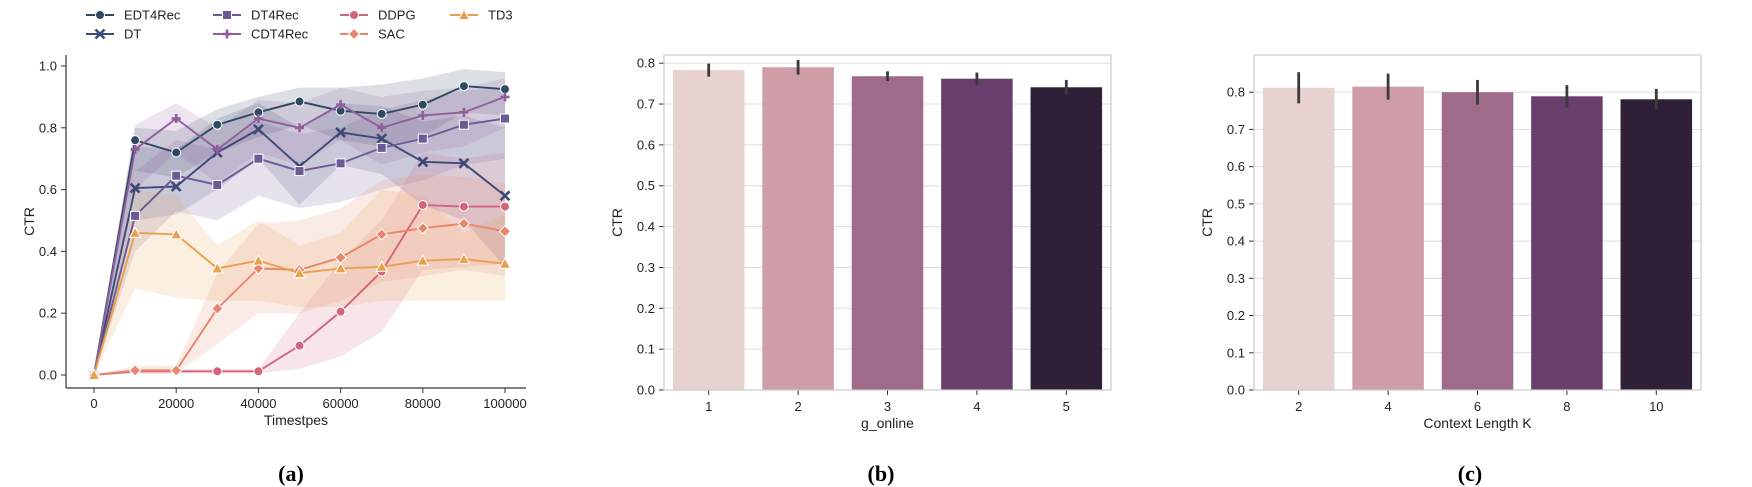 Image resolution: width=1752 pixels, height=487 pixels. What do you see at coordinates (296, 420) in the screenshot?
I see `x-axis-label: Timestpes` at bounding box center [296, 420].